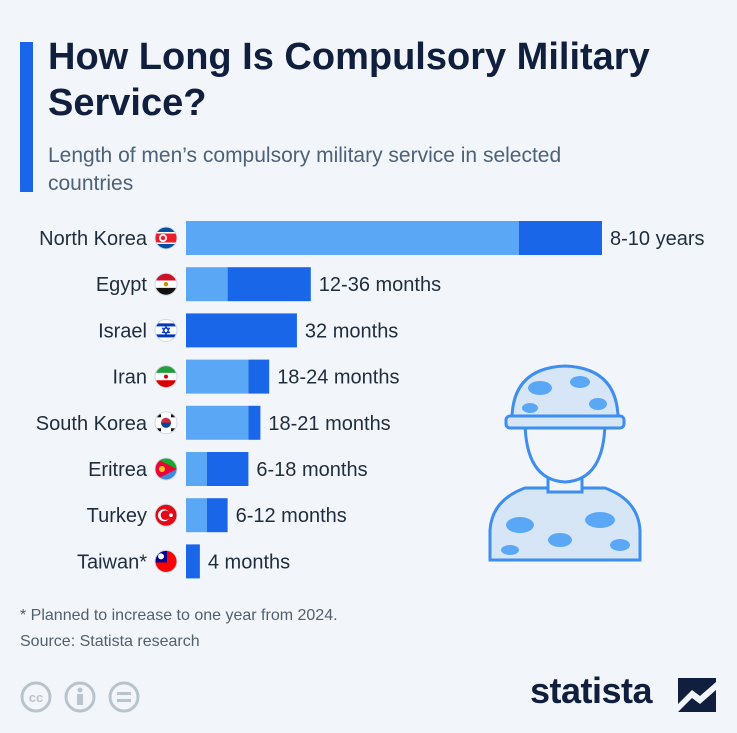 The image size is (737, 733). What do you see at coordinates (380, 285) in the screenshot?
I see `data-label: 12-36 months` at bounding box center [380, 285].